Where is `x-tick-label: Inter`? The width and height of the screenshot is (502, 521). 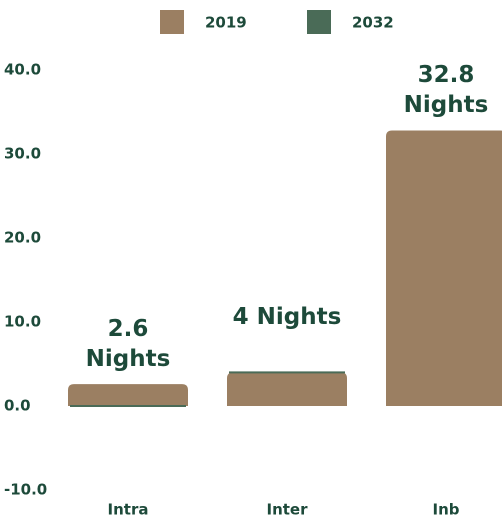 x-tick-label: Inter is located at coordinates (287, 510).